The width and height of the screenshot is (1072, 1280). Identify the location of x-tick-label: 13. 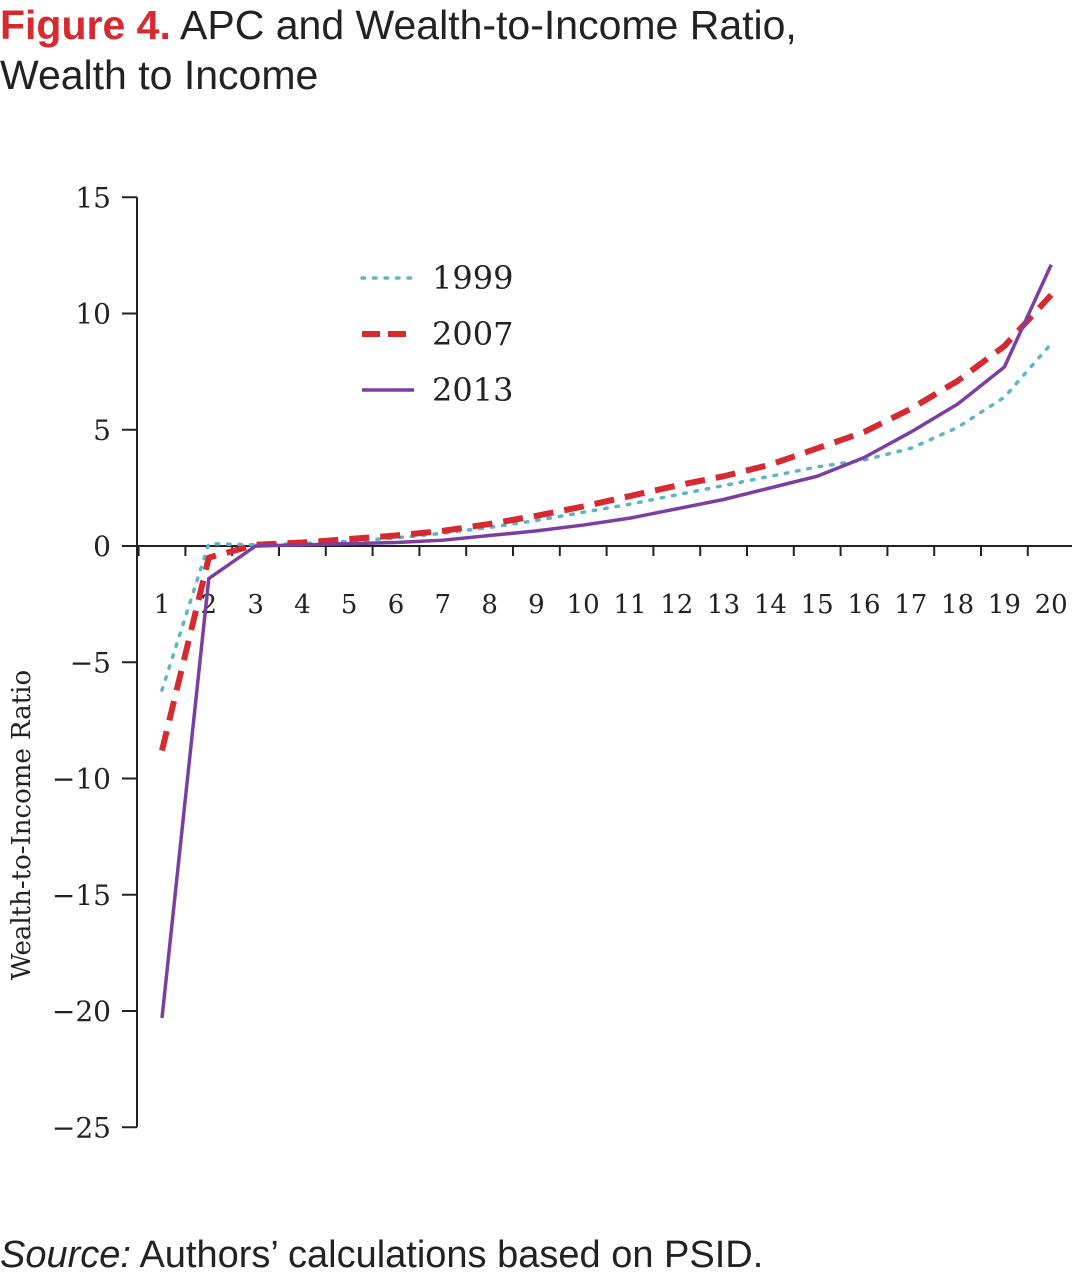
(723, 605).